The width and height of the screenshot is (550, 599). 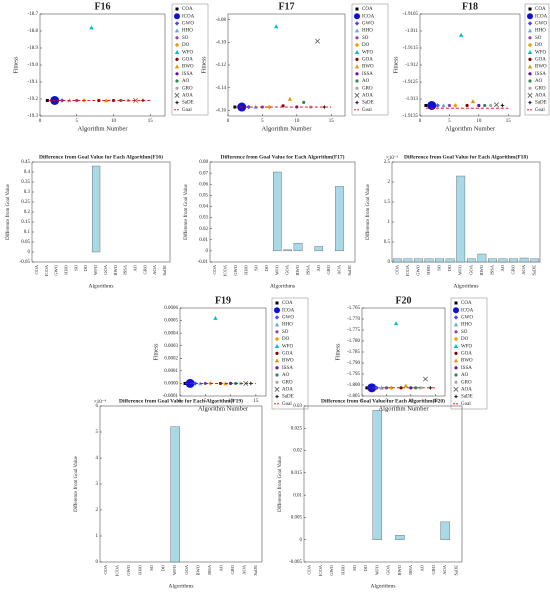 I want to click on y-tick-label: 2.5, so click(x=387, y=162).